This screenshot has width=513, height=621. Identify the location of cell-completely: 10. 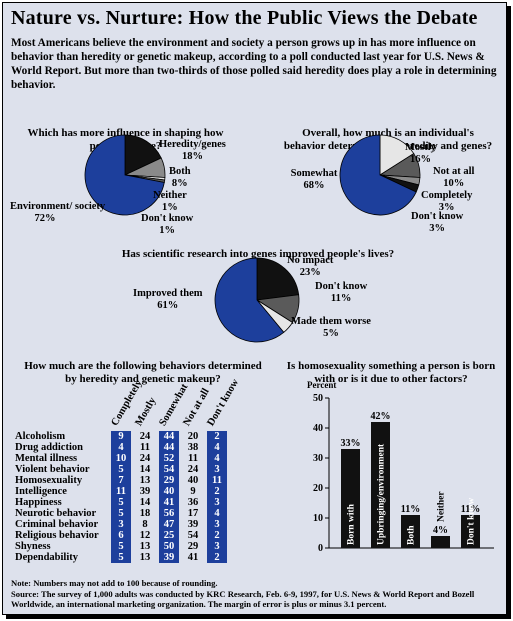
(121, 458).